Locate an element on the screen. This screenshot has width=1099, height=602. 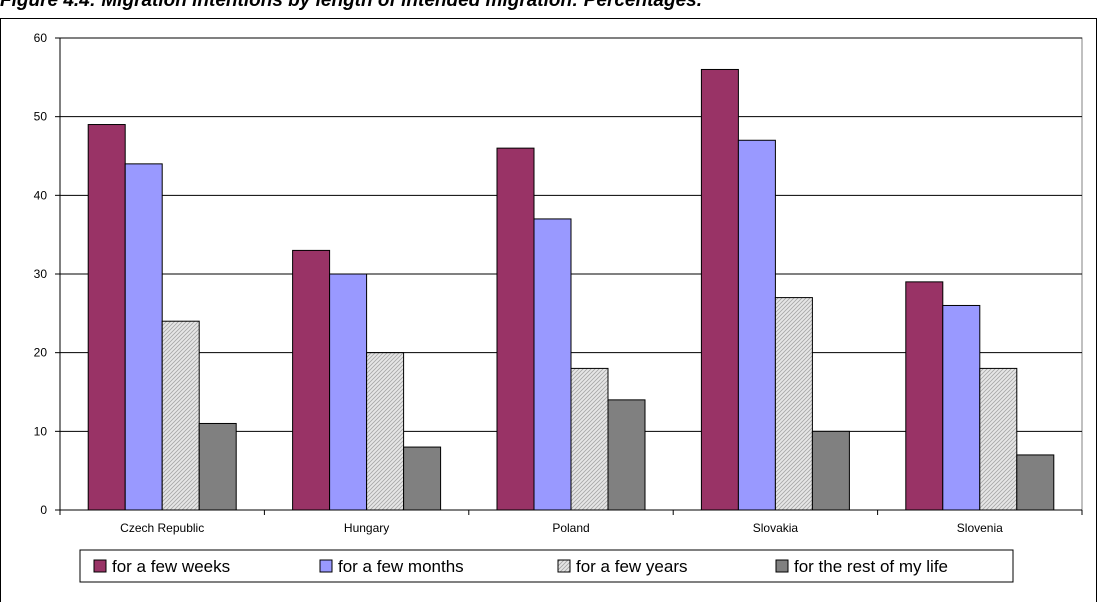
legend-label: for a few weeks is located at coordinates (171, 566).